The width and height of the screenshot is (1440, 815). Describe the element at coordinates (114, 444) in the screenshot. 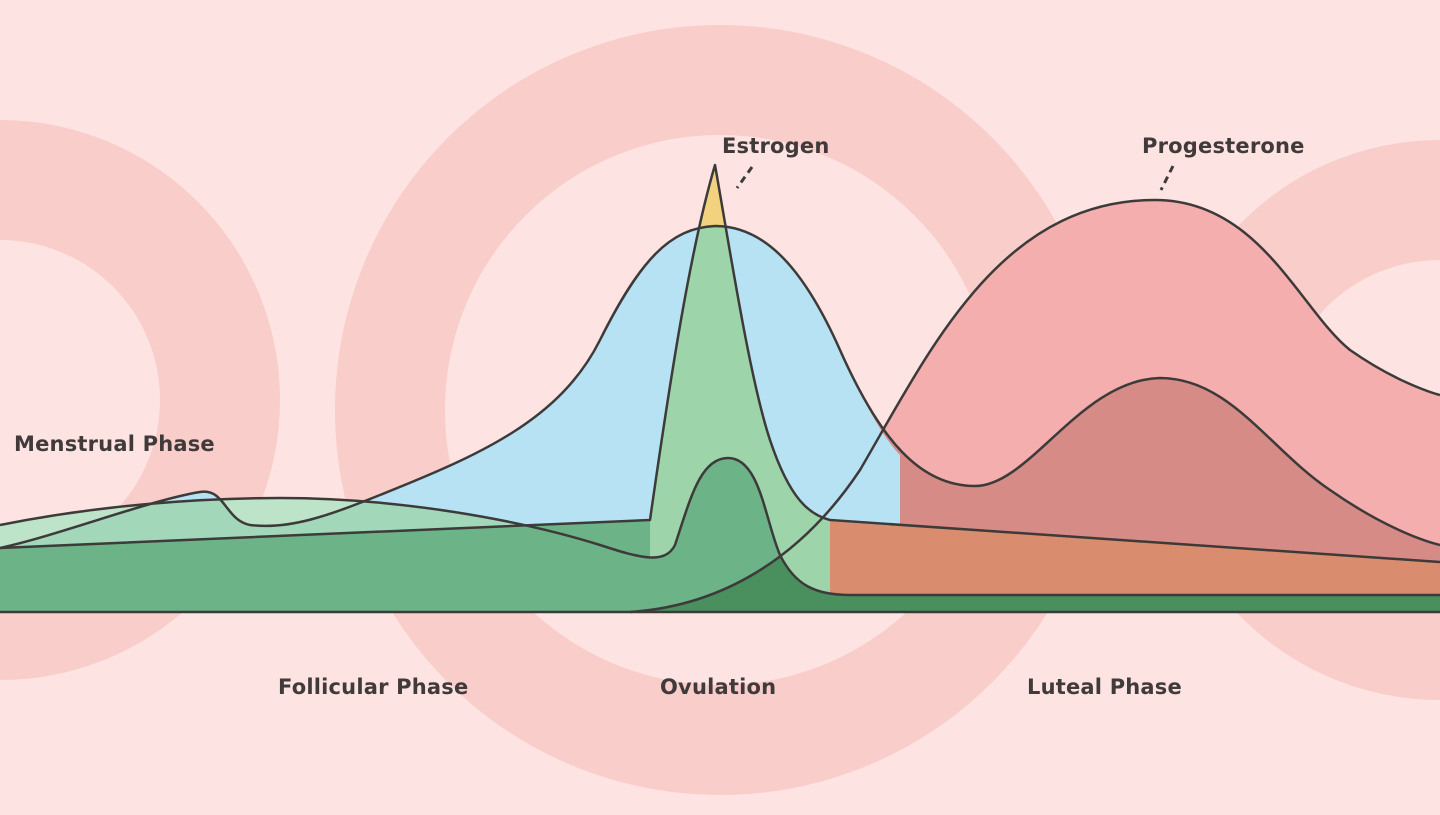

I see `menstrual-phase-label: Menstrual Phase` at that location.